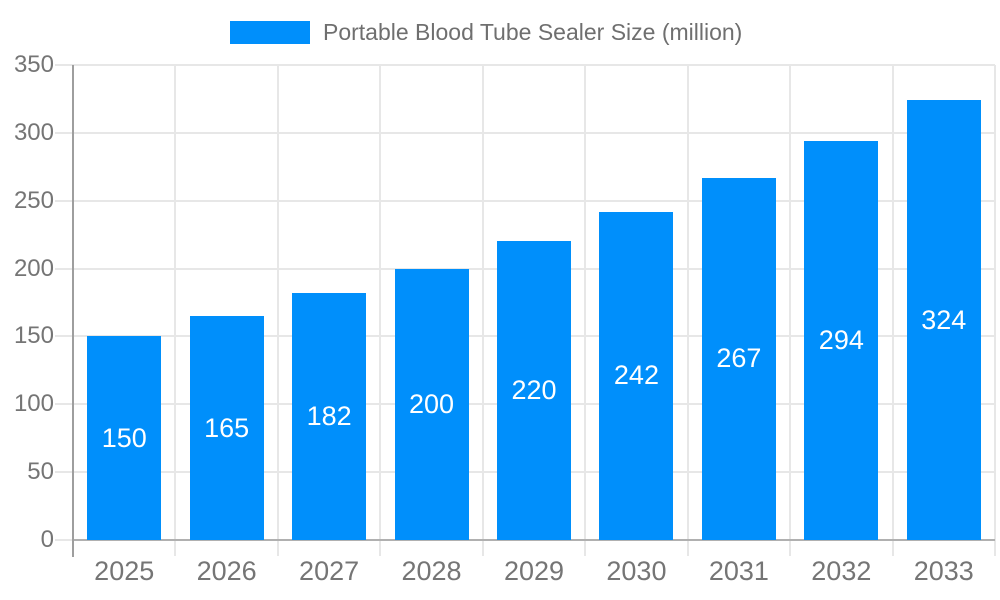  I want to click on bar: 182, so click(329, 416).